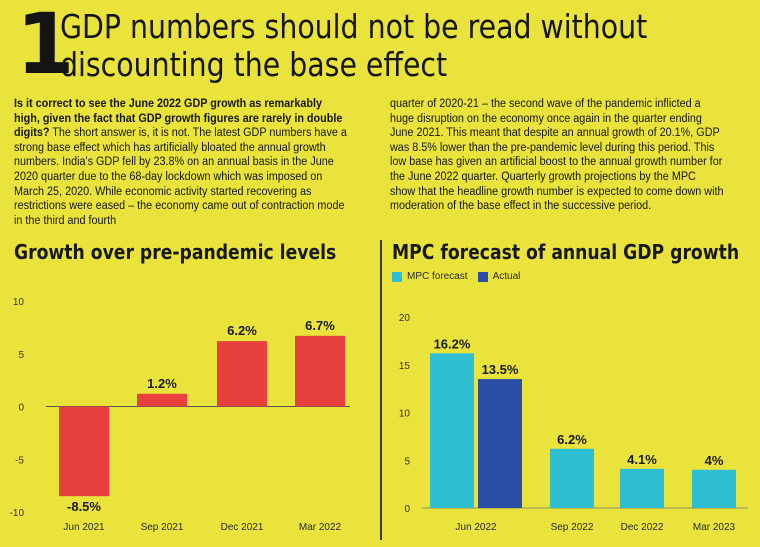  Describe the element at coordinates (45, 46) in the screenshot. I see `story-number: 1` at that location.